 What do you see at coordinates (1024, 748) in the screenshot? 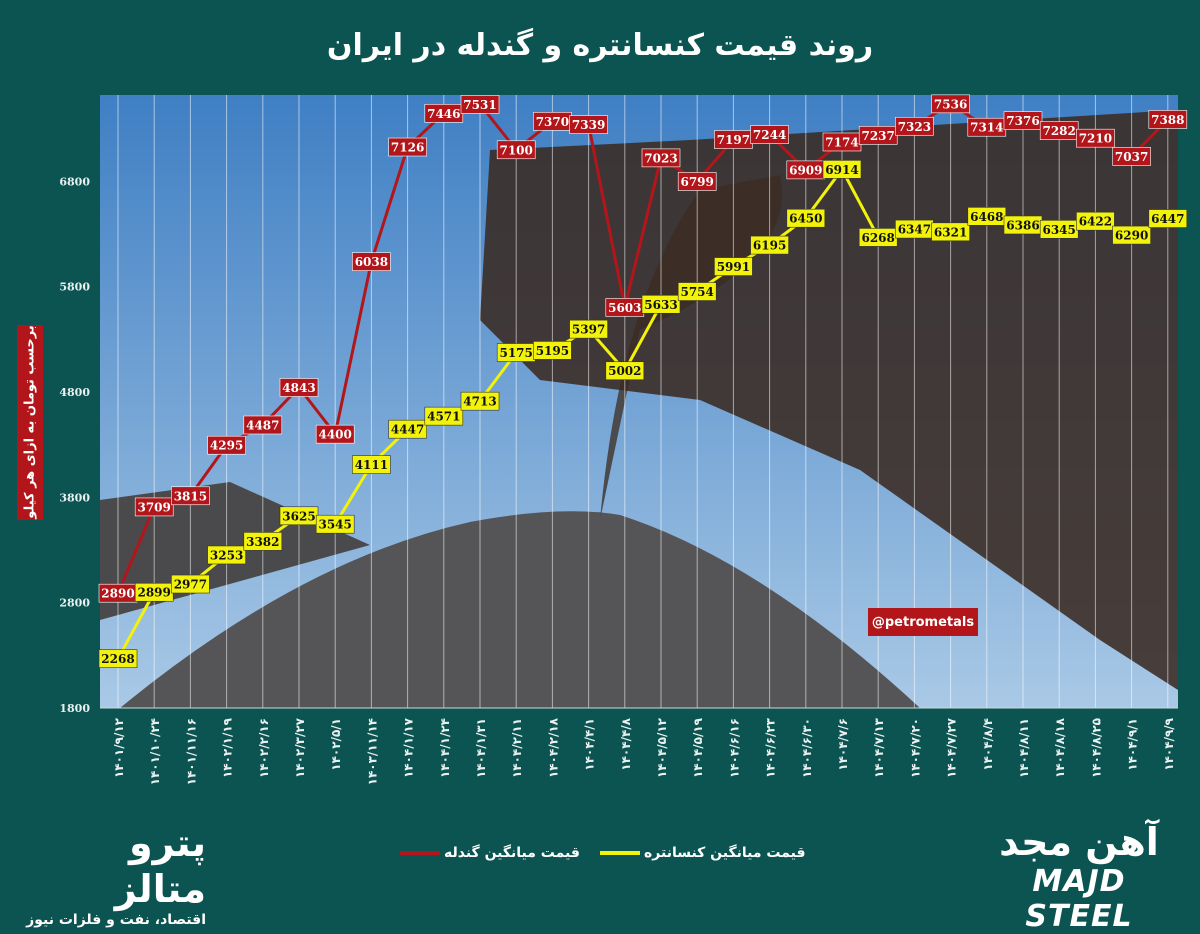
I see `x-tick-label: ۱۴۰۴/۸/۱۱` at bounding box center [1024, 748].